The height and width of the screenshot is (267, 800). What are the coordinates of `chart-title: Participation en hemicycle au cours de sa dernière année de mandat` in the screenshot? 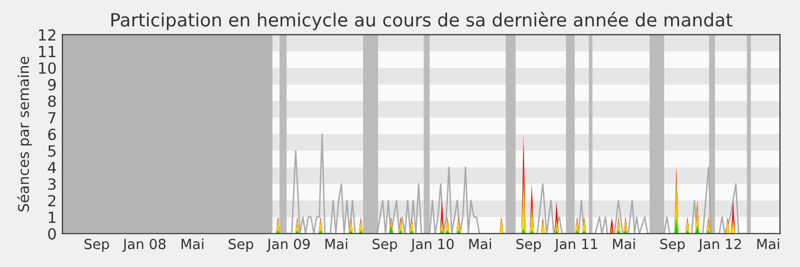 It's located at (421, 21).